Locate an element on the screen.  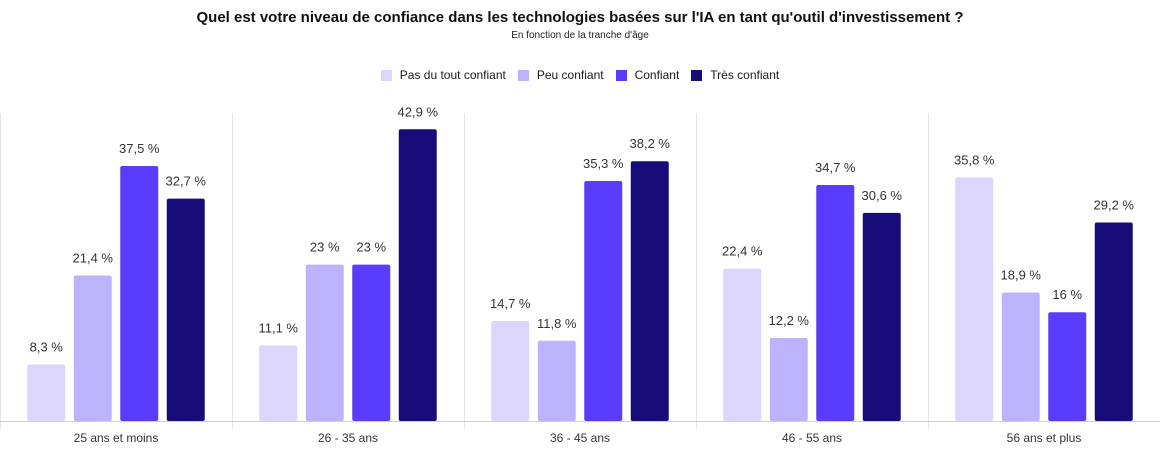
data-label: 14,7 % is located at coordinates (510, 303).